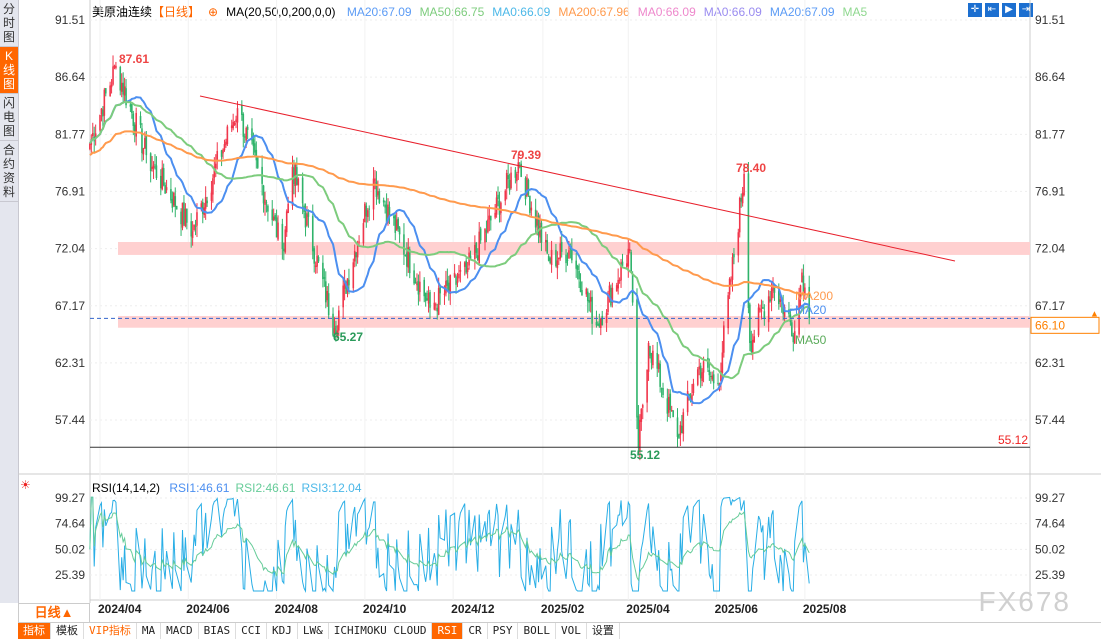  What do you see at coordinates (218, 631) in the screenshot?
I see `indicator-tab: BIAS` at bounding box center [218, 631].